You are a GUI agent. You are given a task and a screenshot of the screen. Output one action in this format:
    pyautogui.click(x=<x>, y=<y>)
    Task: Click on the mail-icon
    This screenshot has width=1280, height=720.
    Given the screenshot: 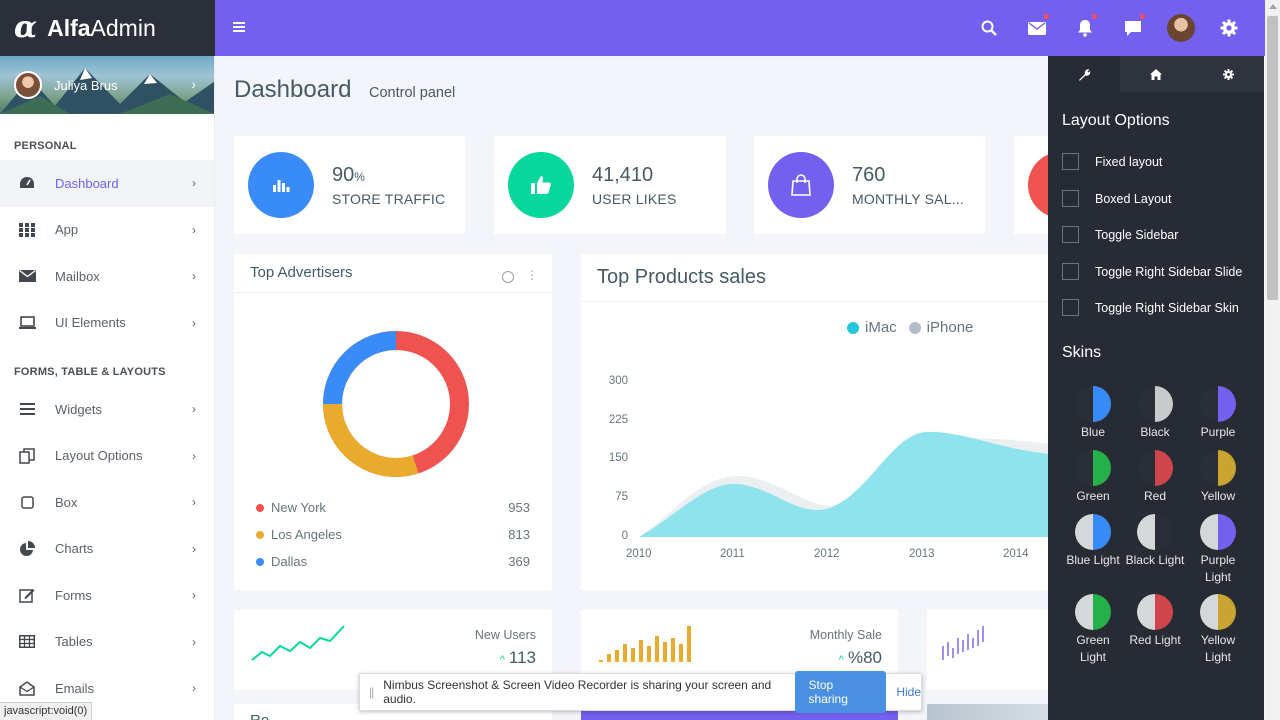 What is the action you would take?
    pyautogui.click(x=1037, y=28)
    